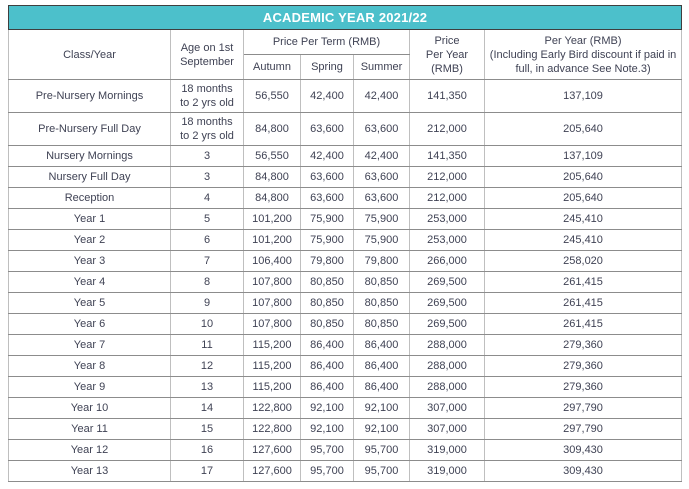  I want to click on cell-autumn-price: 84,800, so click(272, 129).